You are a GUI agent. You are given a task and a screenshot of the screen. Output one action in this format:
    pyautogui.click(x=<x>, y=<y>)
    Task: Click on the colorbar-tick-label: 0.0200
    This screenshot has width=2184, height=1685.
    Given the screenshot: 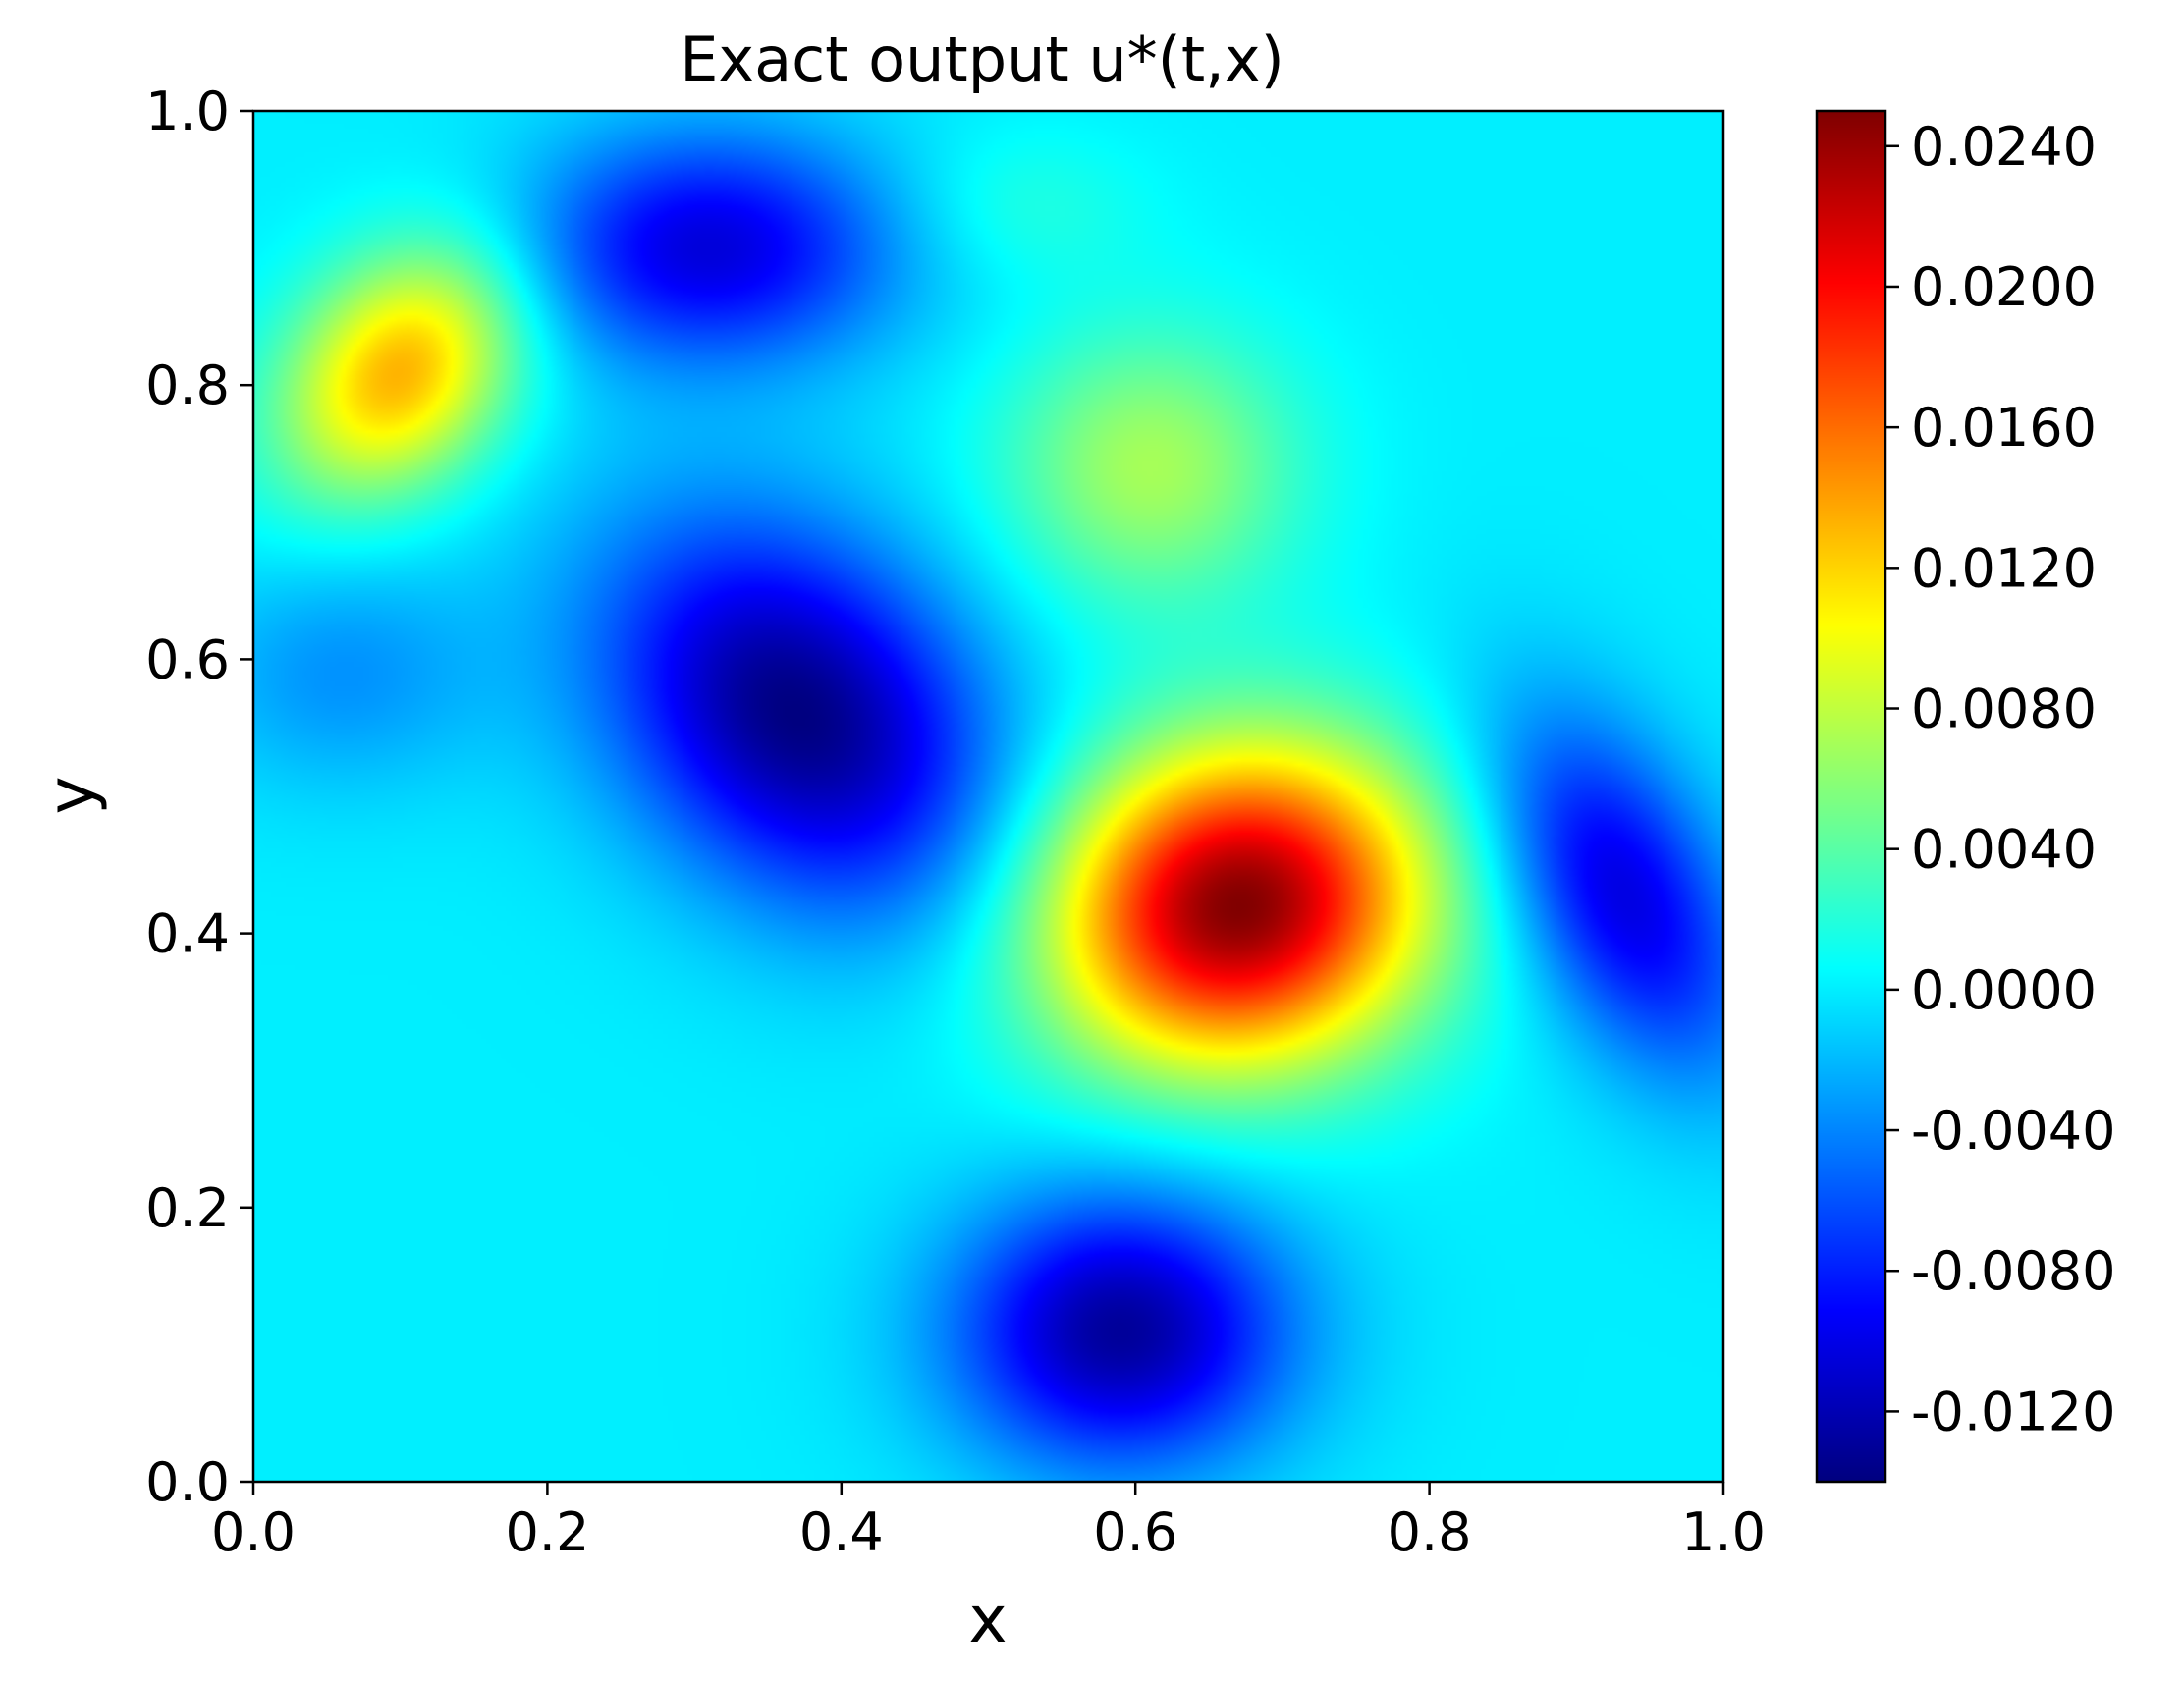 What is the action you would take?
    pyautogui.click(x=2004, y=287)
    